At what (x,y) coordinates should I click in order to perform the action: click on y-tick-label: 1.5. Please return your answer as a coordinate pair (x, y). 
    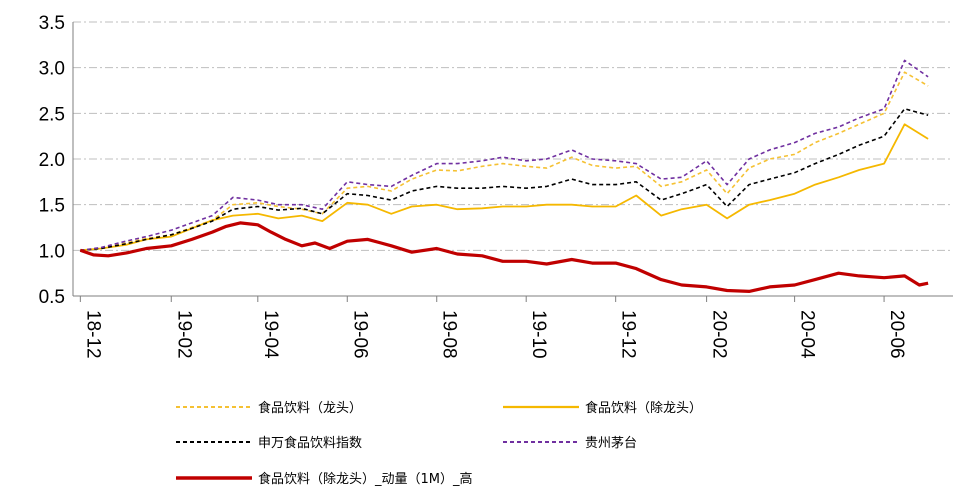
    Looking at the image, I should click on (52, 206).